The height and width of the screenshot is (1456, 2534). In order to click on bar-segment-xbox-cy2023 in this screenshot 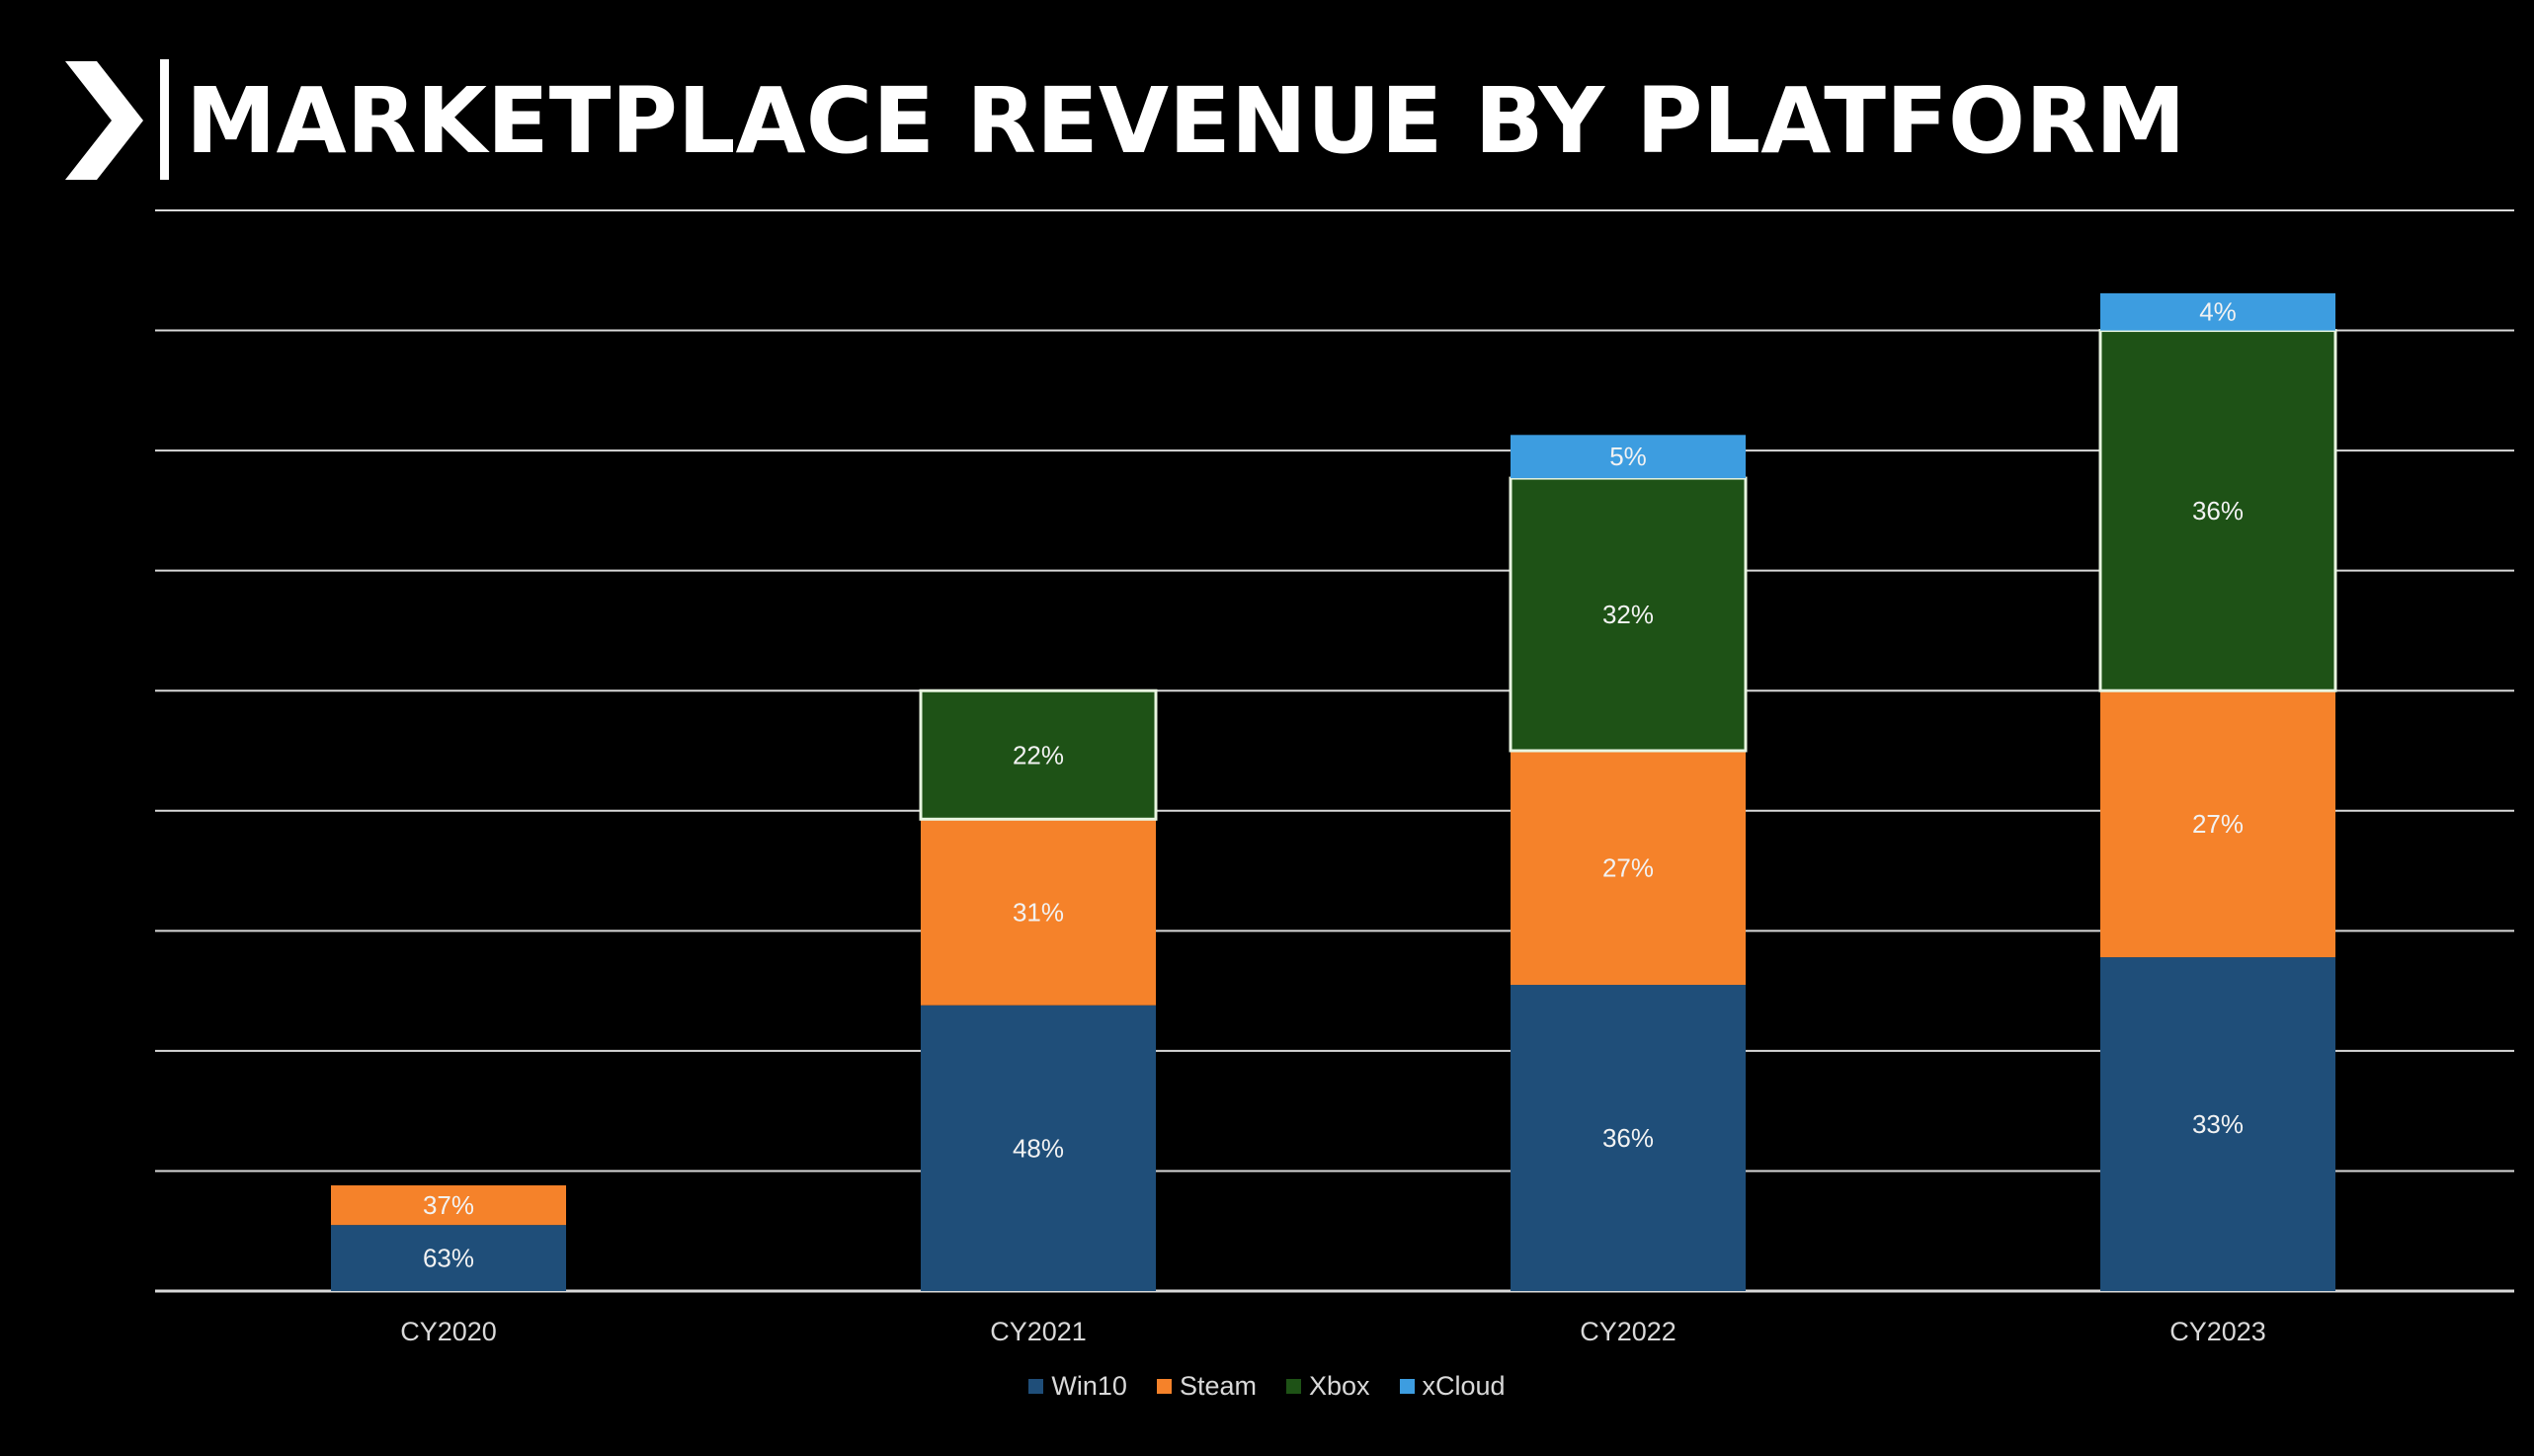, I will do `click(2218, 510)`.